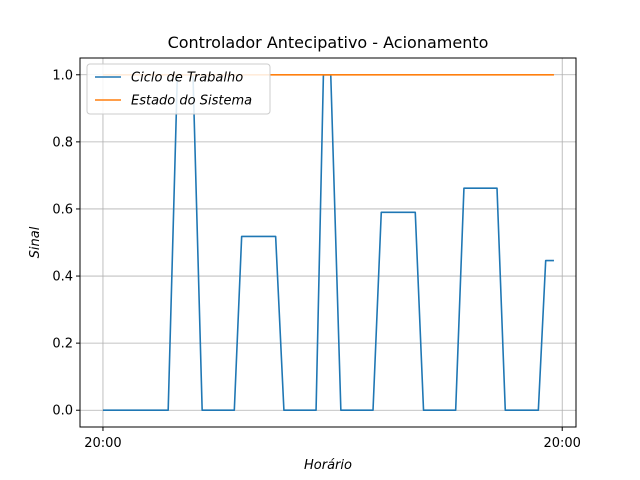  I want to click on legend-label: Ciclo de Trabalho, so click(187, 78).